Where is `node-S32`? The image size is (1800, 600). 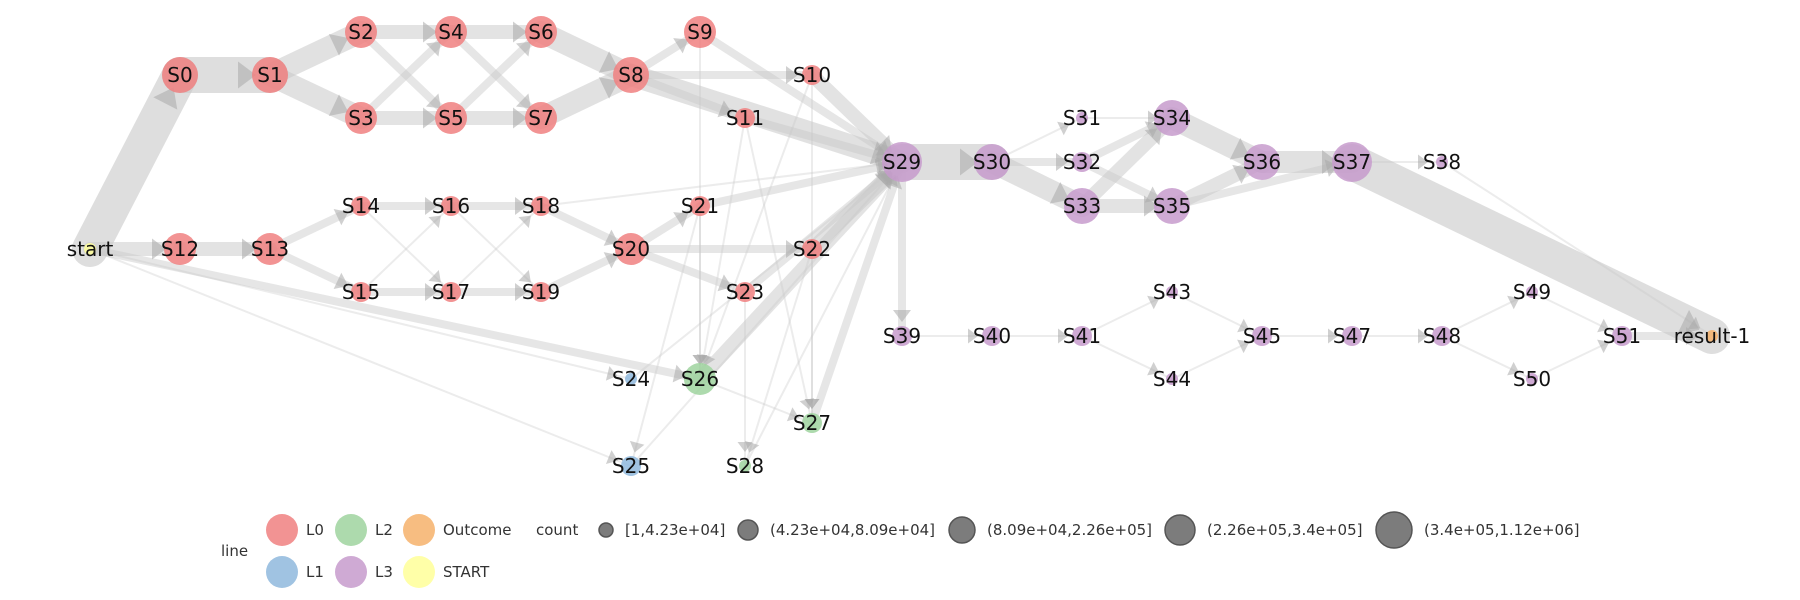 node-S32 is located at coordinates (1082, 162).